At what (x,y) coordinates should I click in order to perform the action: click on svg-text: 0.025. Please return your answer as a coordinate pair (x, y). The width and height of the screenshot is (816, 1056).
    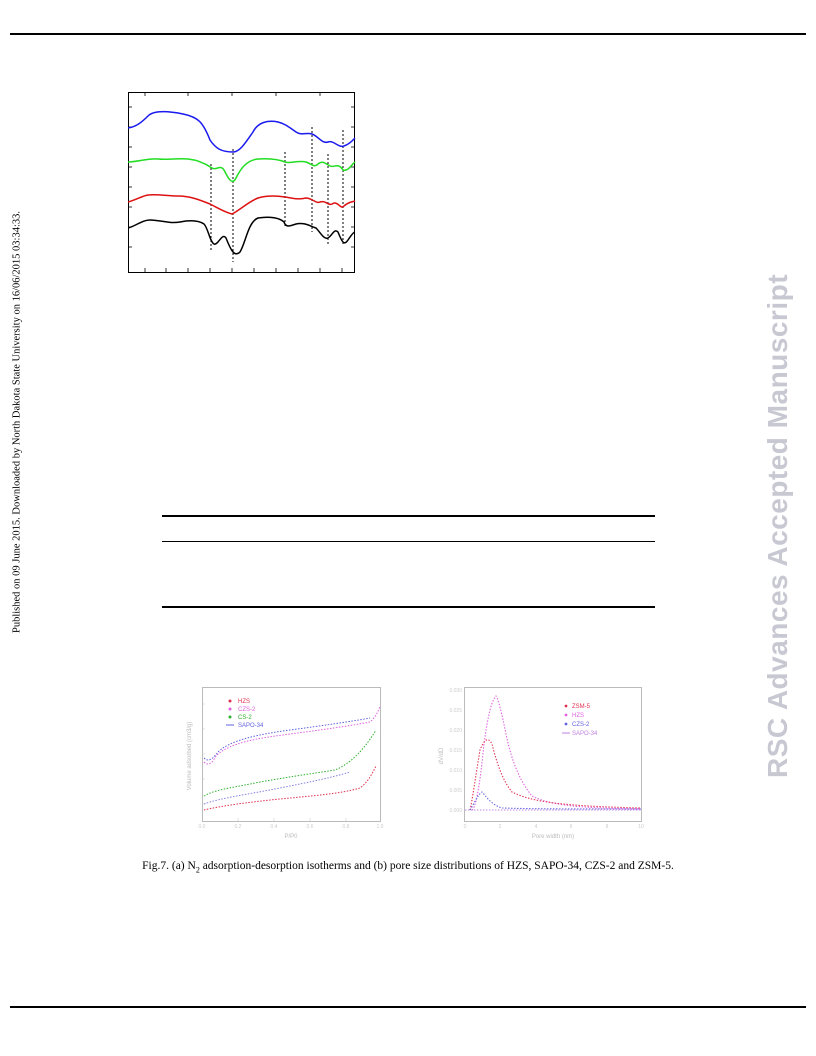
    Looking at the image, I should click on (455, 711).